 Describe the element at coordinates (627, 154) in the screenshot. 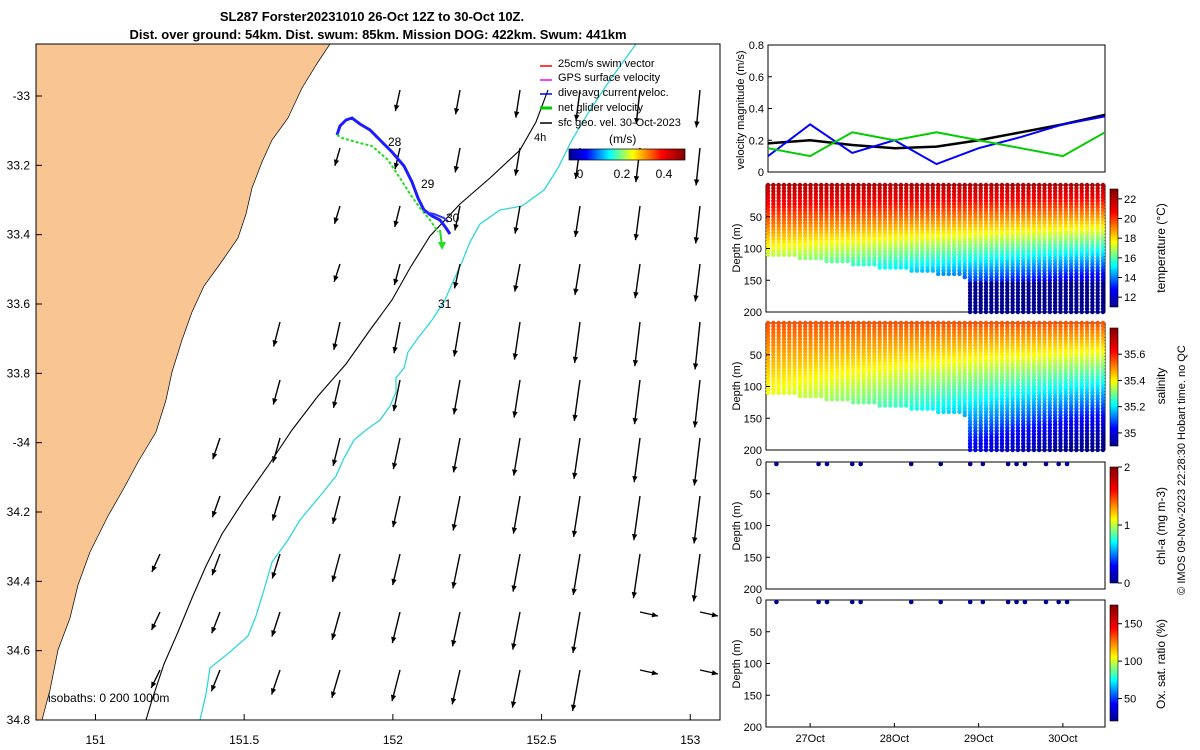

I see `map-colorbar` at that location.